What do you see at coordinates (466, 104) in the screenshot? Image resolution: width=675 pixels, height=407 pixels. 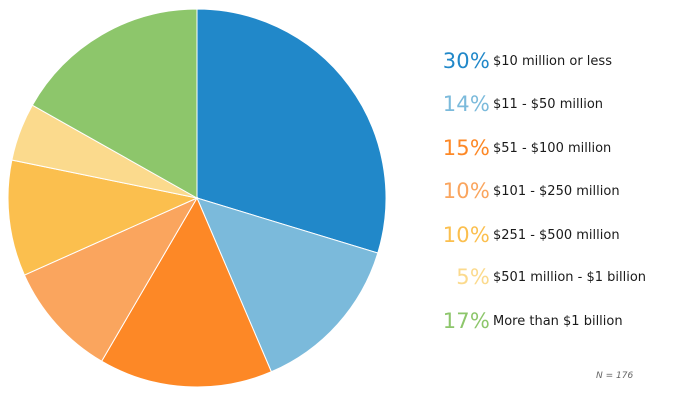 I see `legend-percent: 14%` at bounding box center [466, 104].